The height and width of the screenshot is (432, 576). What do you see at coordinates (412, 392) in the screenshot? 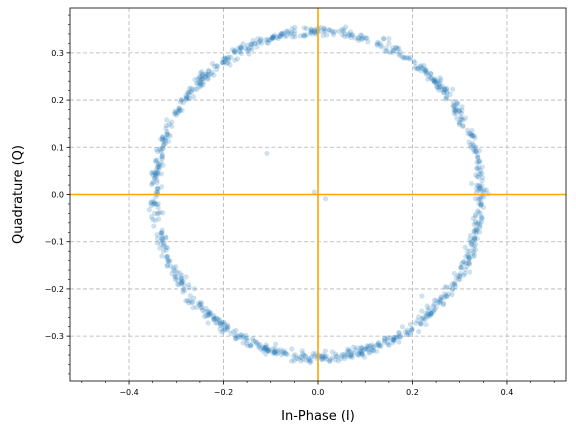
I see `x-tick-label: 0.2` at bounding box center [412, 392].